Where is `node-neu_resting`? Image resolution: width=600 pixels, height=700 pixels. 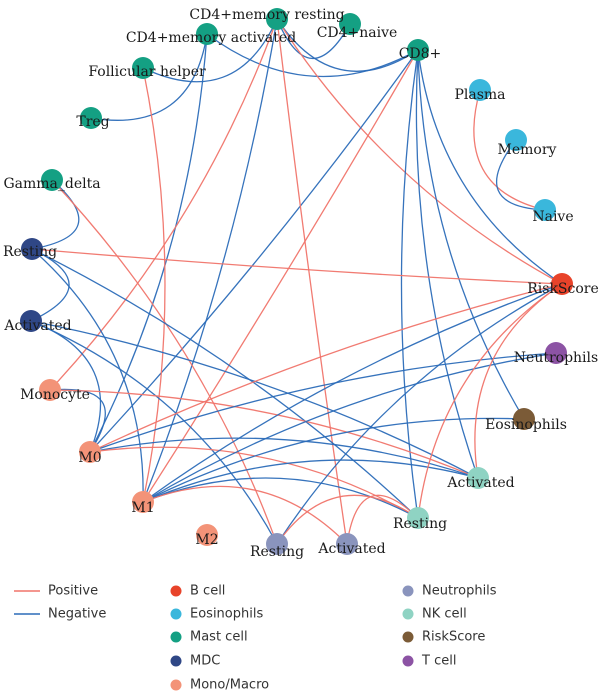
node-neu_resting is located at coordinates (277, 544).